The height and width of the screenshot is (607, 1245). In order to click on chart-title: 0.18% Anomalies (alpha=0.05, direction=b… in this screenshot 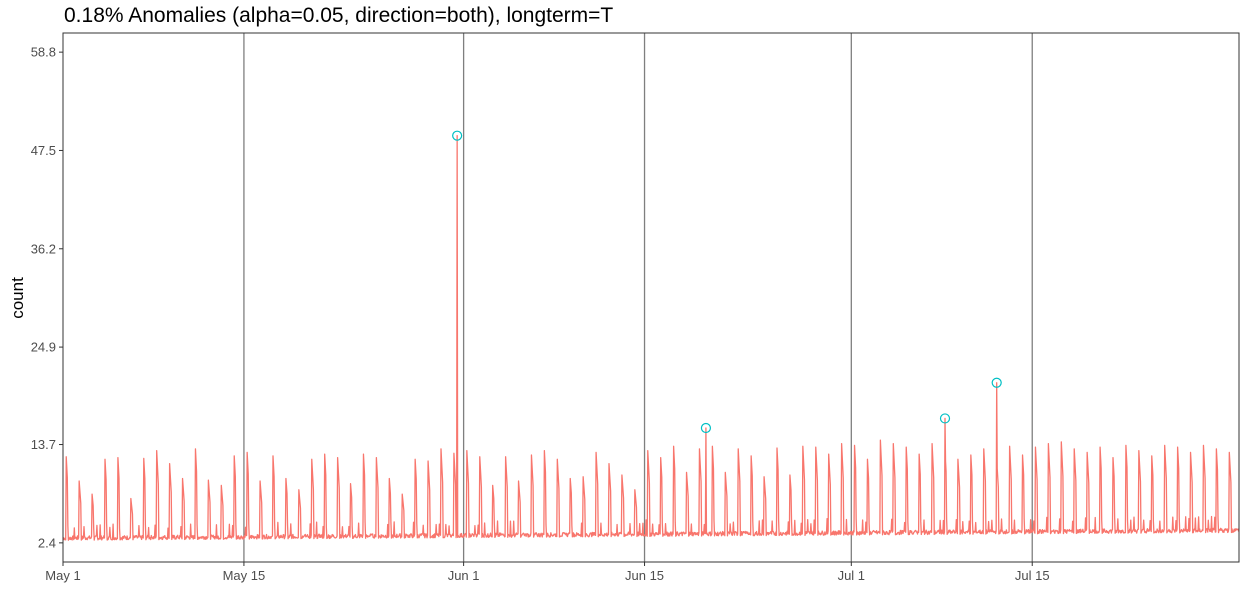, I will do `click(339, 15)`.